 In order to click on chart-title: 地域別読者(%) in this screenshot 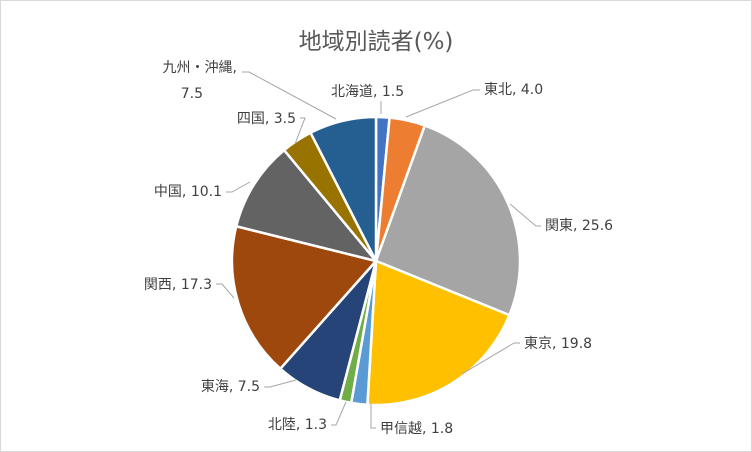, I will do `click(376, 42)`.